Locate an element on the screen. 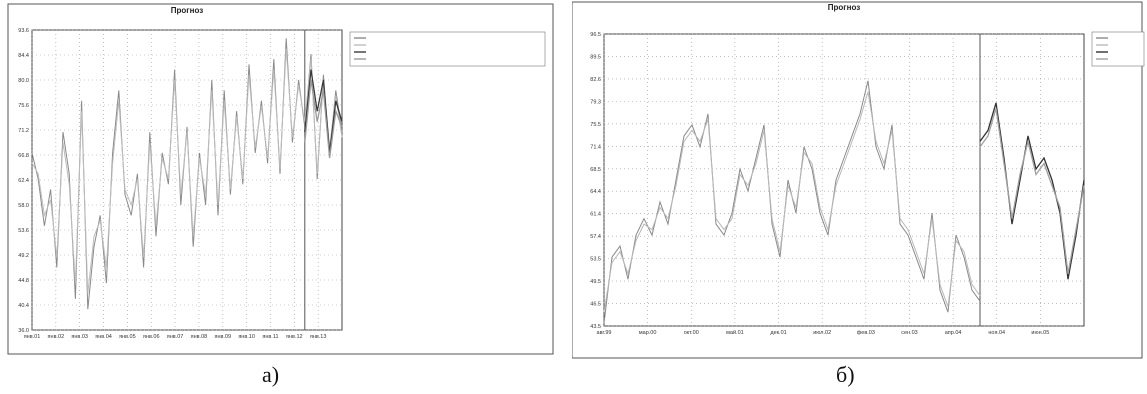 This screenshot has height=394, width=1147. x-tick-label: сен.03 is located at coordinates (909, 333).